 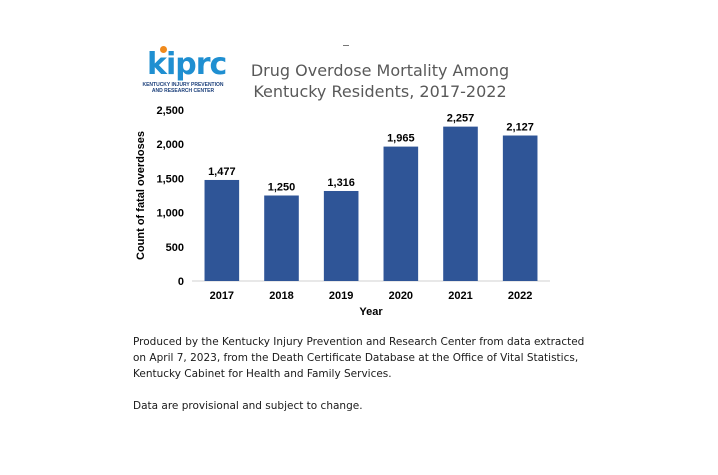 What do you see at coordinates (371, 312) in the screenshot?
I see `x-axis-title: Year` at bounding box center [371, 312].